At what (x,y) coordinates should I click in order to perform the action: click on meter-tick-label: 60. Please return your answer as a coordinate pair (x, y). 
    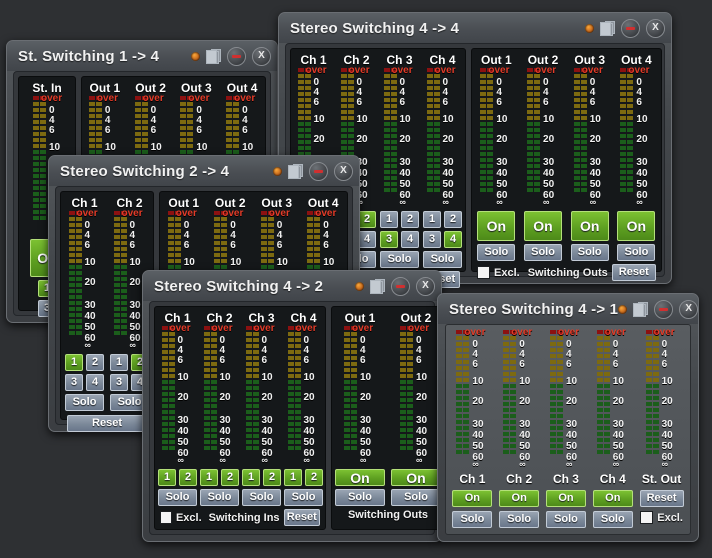
    Looking at the image, I should click on (642, 195).